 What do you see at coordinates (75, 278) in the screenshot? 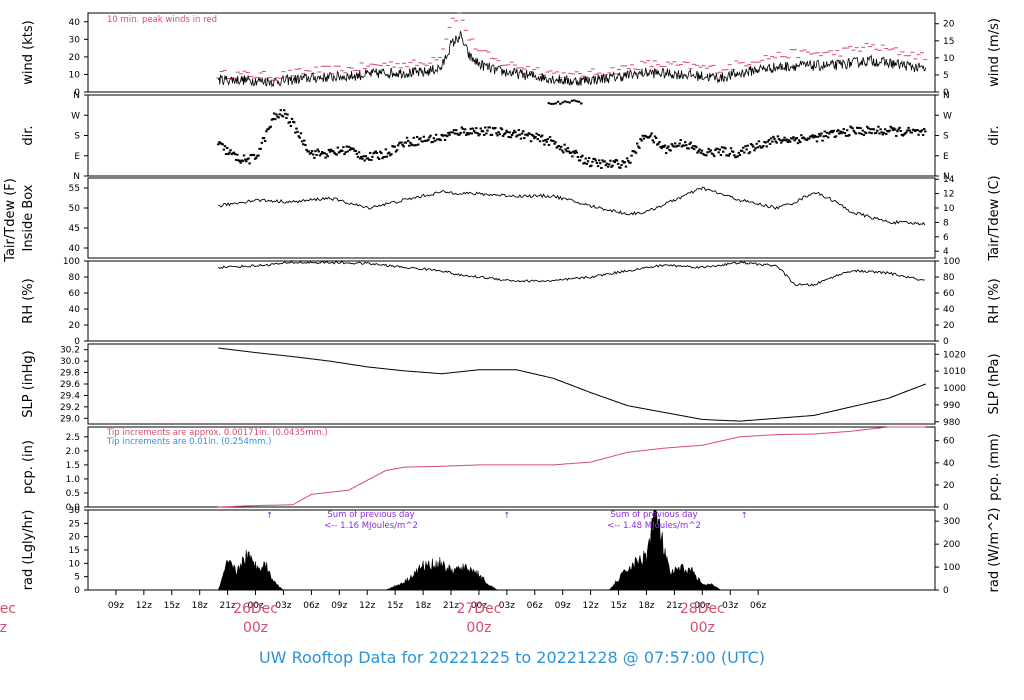
I see `rh-left-tick-label: 80` at bounding box center [75, 278].